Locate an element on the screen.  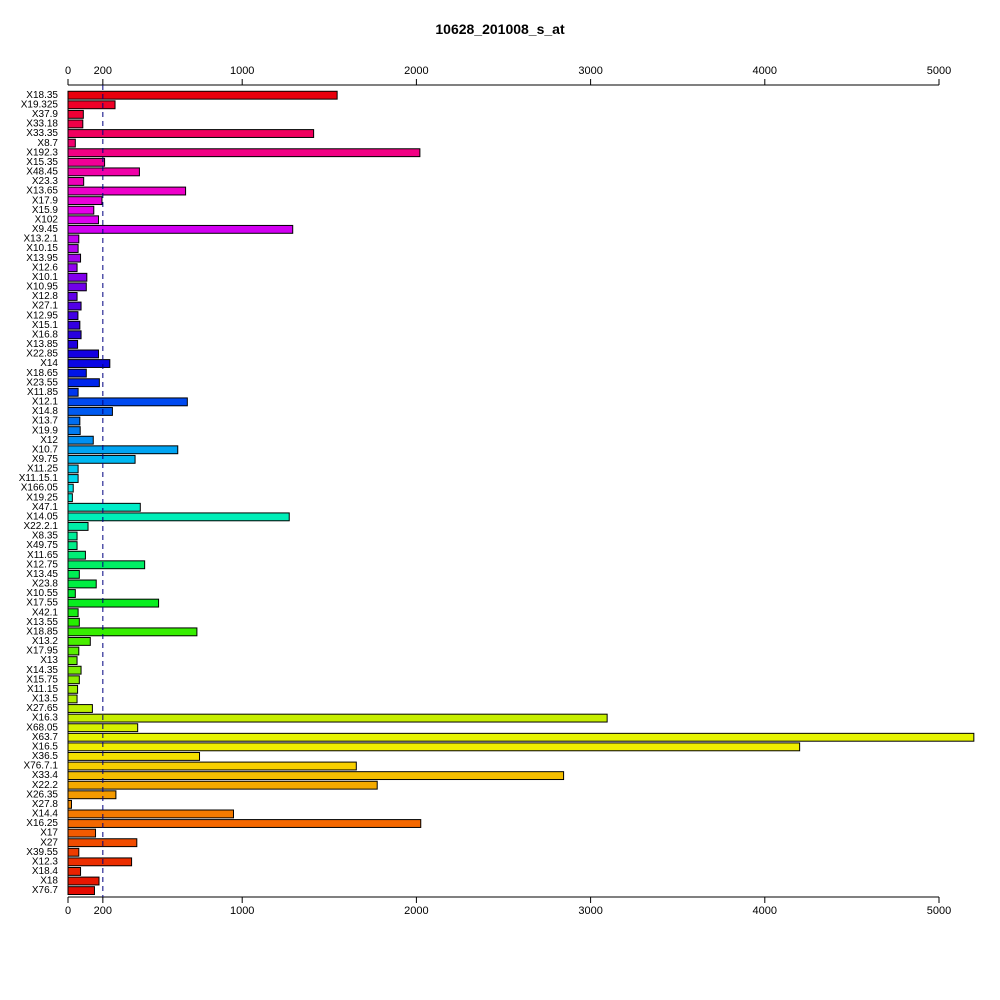
category-label: X12.75 is located at coordinates (42, 564).